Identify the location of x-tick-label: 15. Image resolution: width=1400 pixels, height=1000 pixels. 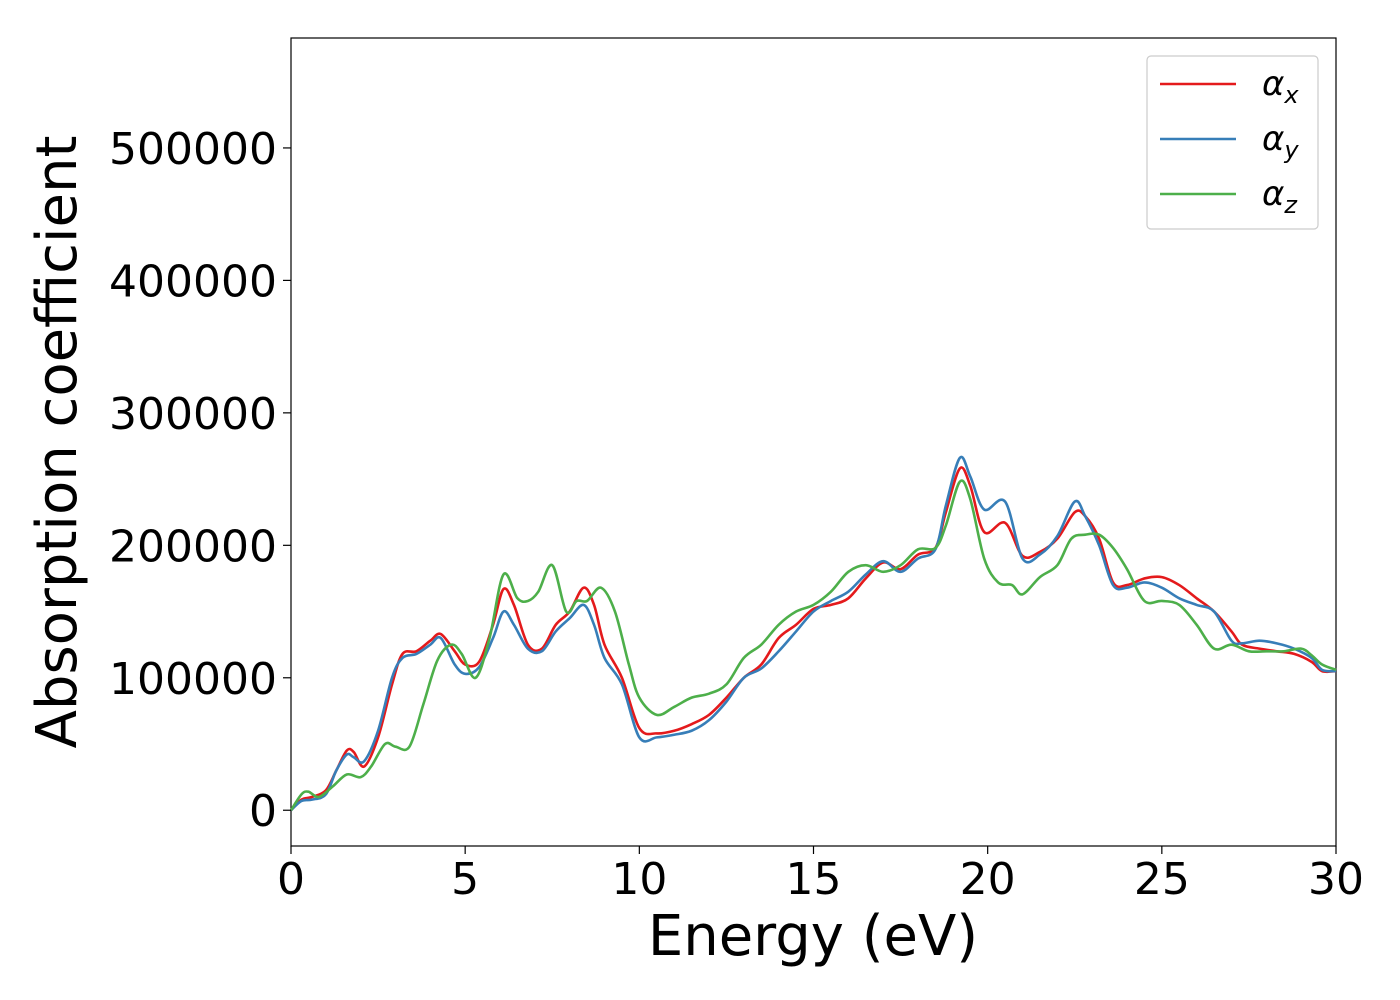
(814, 879).